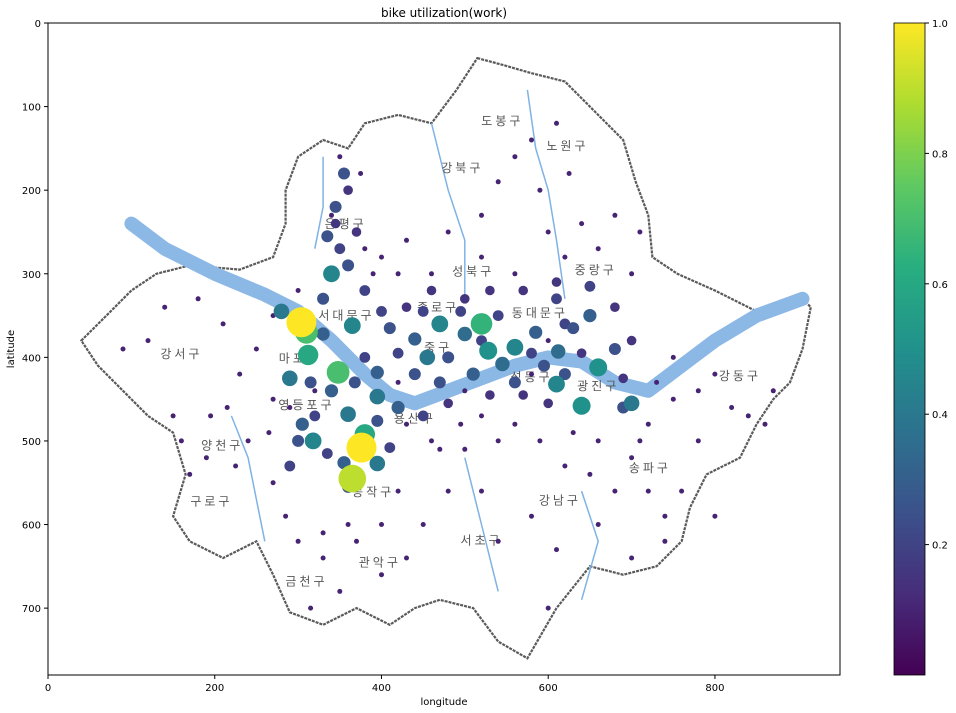  Describe the element at coordinates (540, 313) in the screenshot. I see `district-label: 동대문구` at that location.